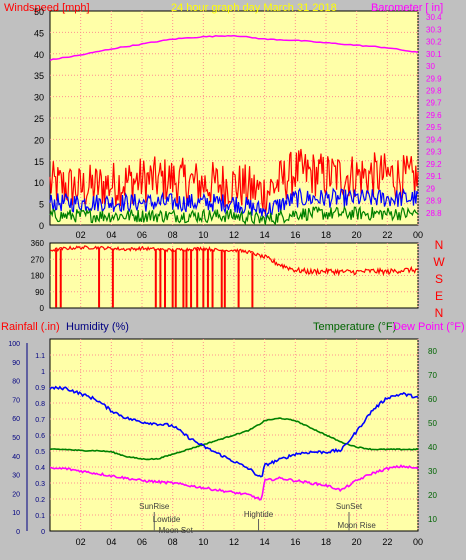 Image resolution: width=466 pixels, height=560 pixels. I want to click on barometer-tick-label: 30.4, so click(434, 17).